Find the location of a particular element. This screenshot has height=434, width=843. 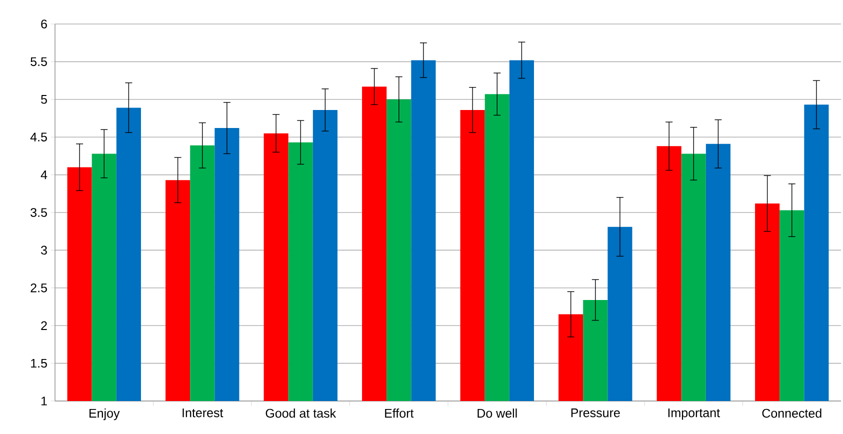

y-tick-label: 3 is located at coordinates (43, 250).